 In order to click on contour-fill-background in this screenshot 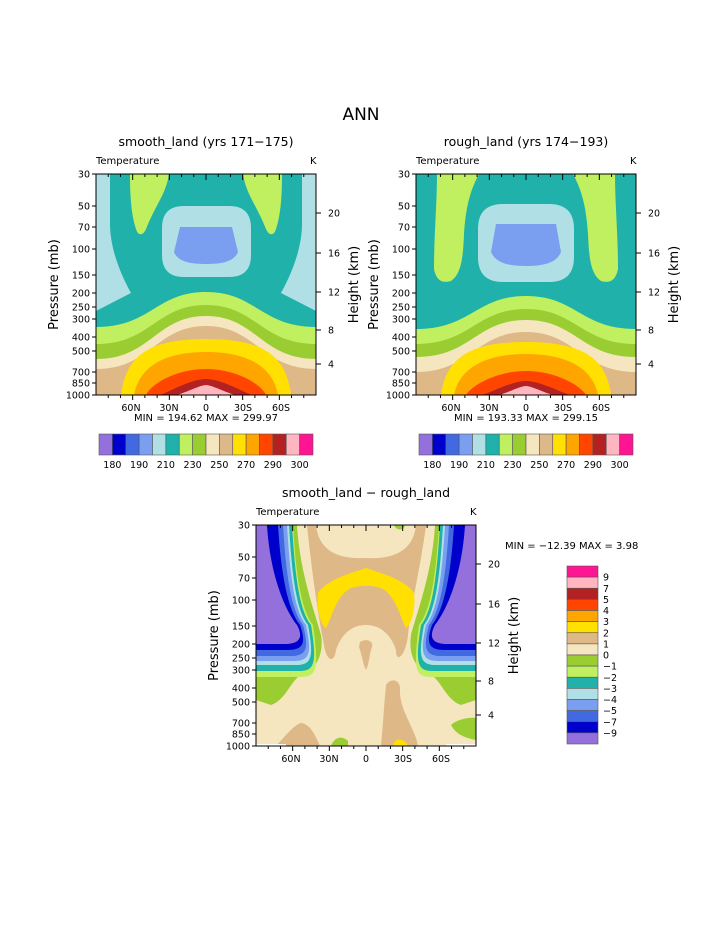, I will do `click(366, 635)`.